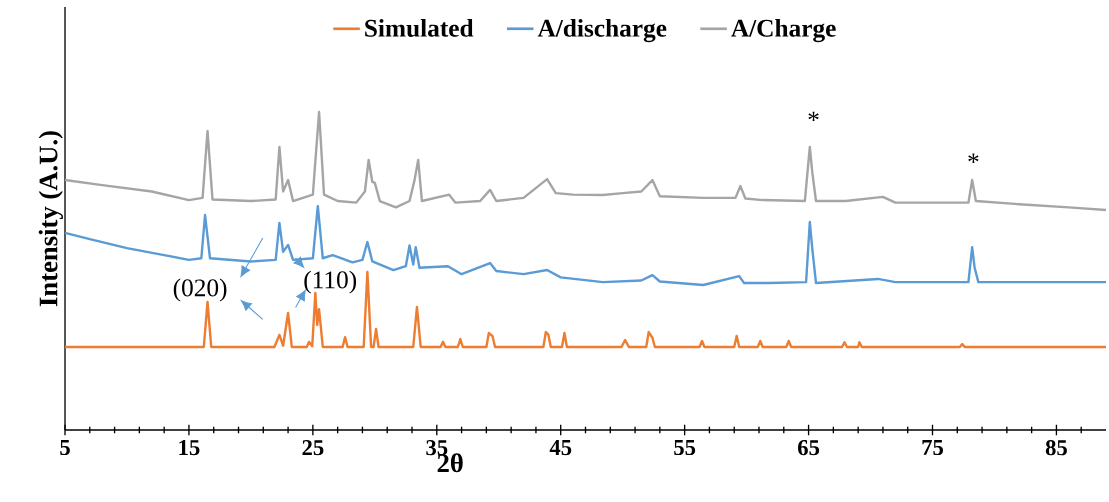  Describe the element at coordinates (1056, 448) in the screenshot. I see `x-tick-label: 85` at that location.